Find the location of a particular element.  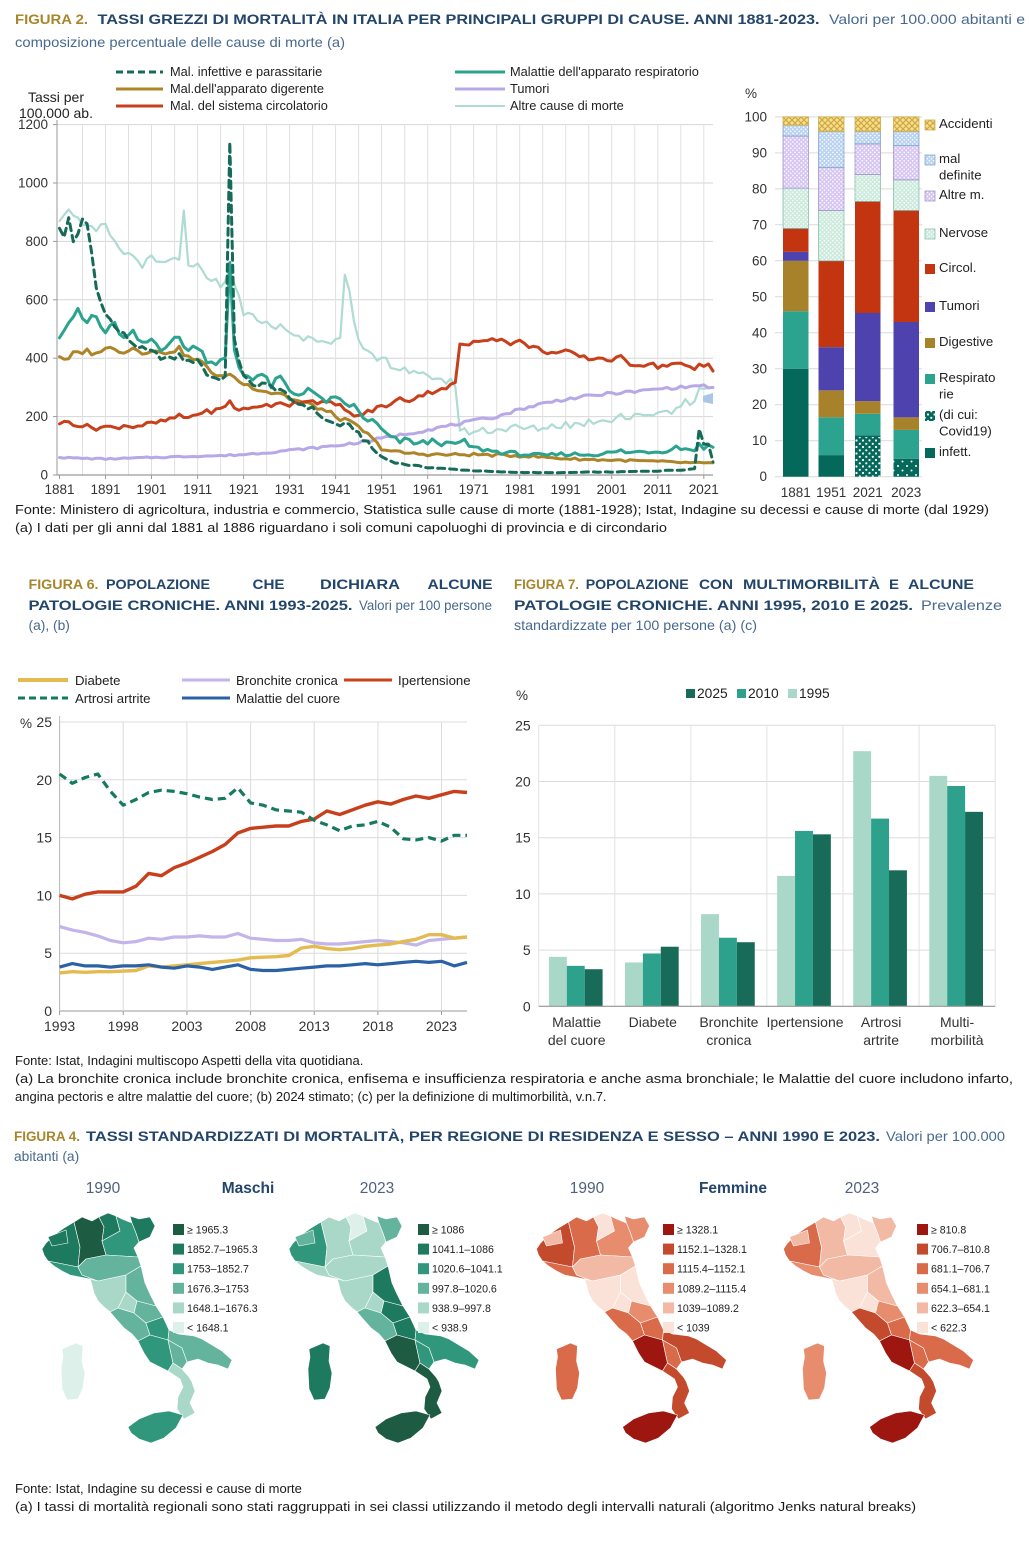

svg-text: Prevalenze is located at coordinates (961, 605).